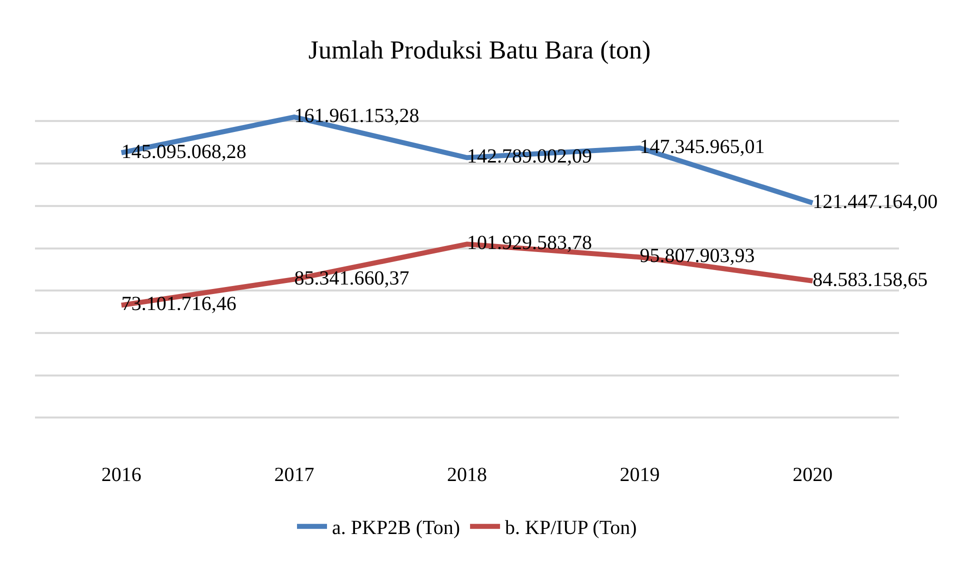 The width and height of the screenshot is (959, 580). What do you see at coordinates (396, 528) in the screenshot?
I see `legend-label: a. PKP2B (Ton)` at bounding box center [396, 528].